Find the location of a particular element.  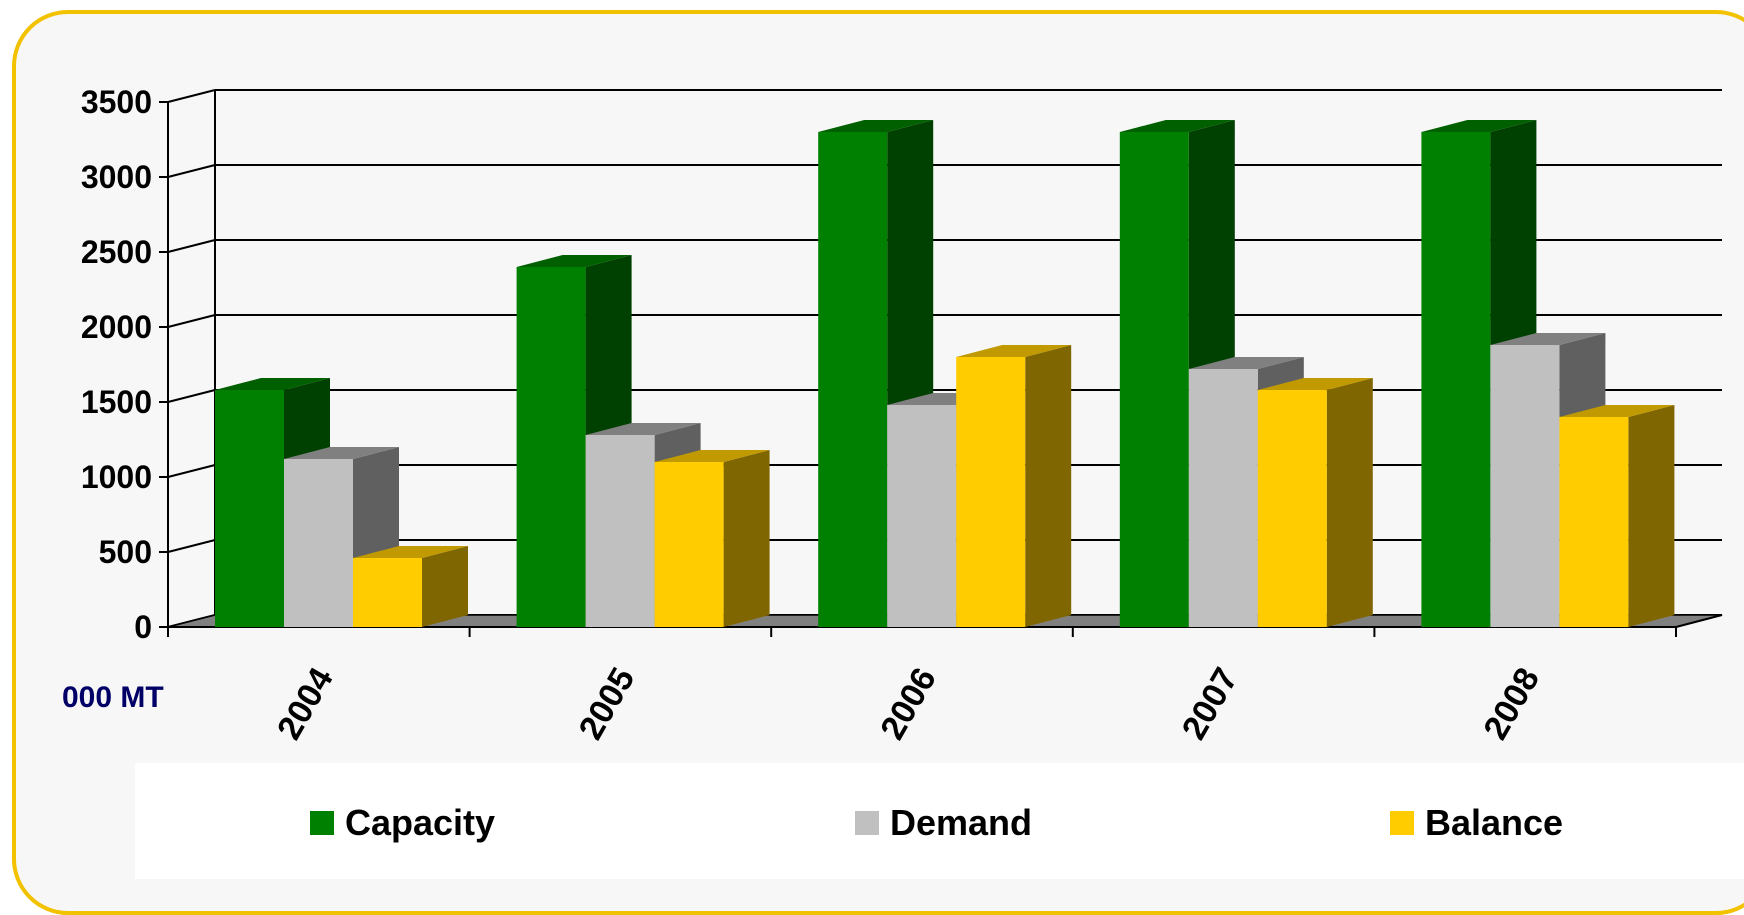

bar-balance-2004 is located at coordinates (410, 586).